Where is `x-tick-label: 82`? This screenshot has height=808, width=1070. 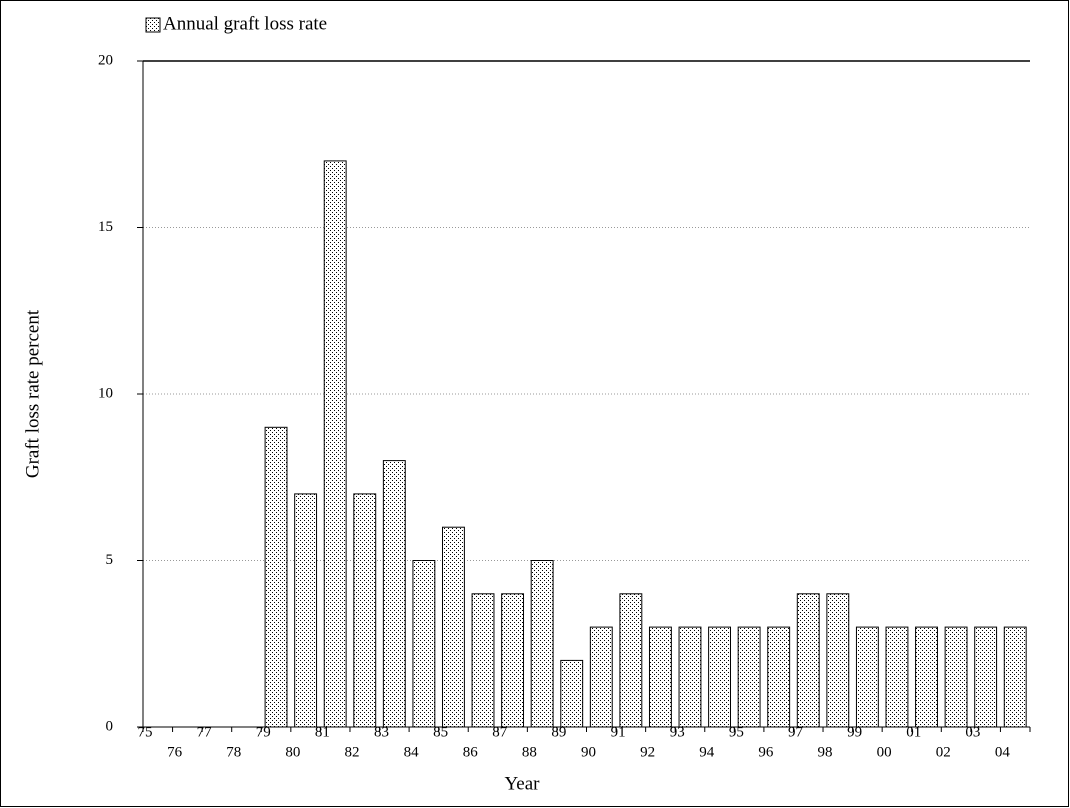 x-tick-label: 82 is located at coordinates (351, 752).